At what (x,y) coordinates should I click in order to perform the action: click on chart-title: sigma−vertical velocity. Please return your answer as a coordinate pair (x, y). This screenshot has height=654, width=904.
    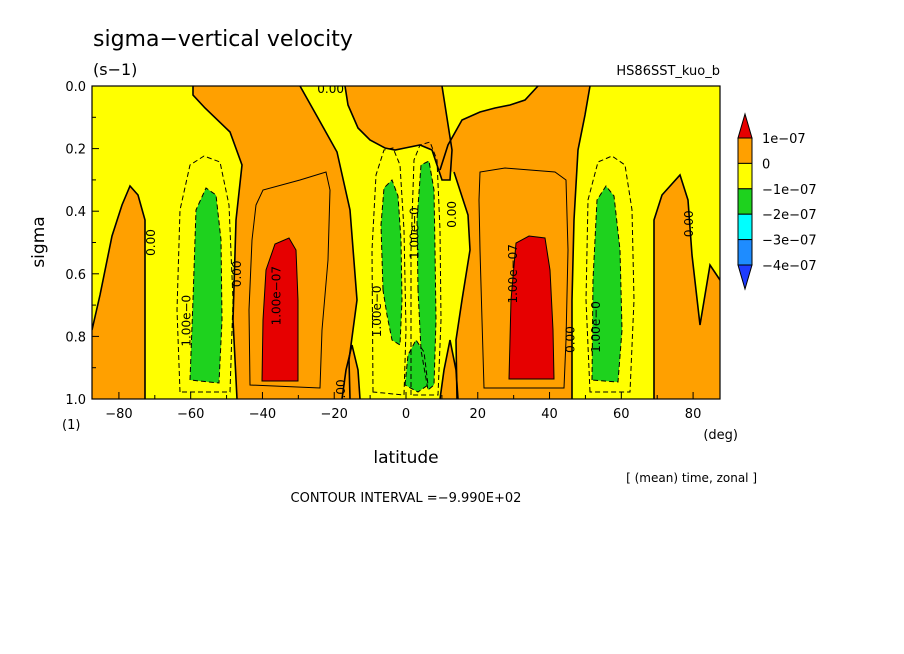
    Looking at the image, I should click on (223, 39).